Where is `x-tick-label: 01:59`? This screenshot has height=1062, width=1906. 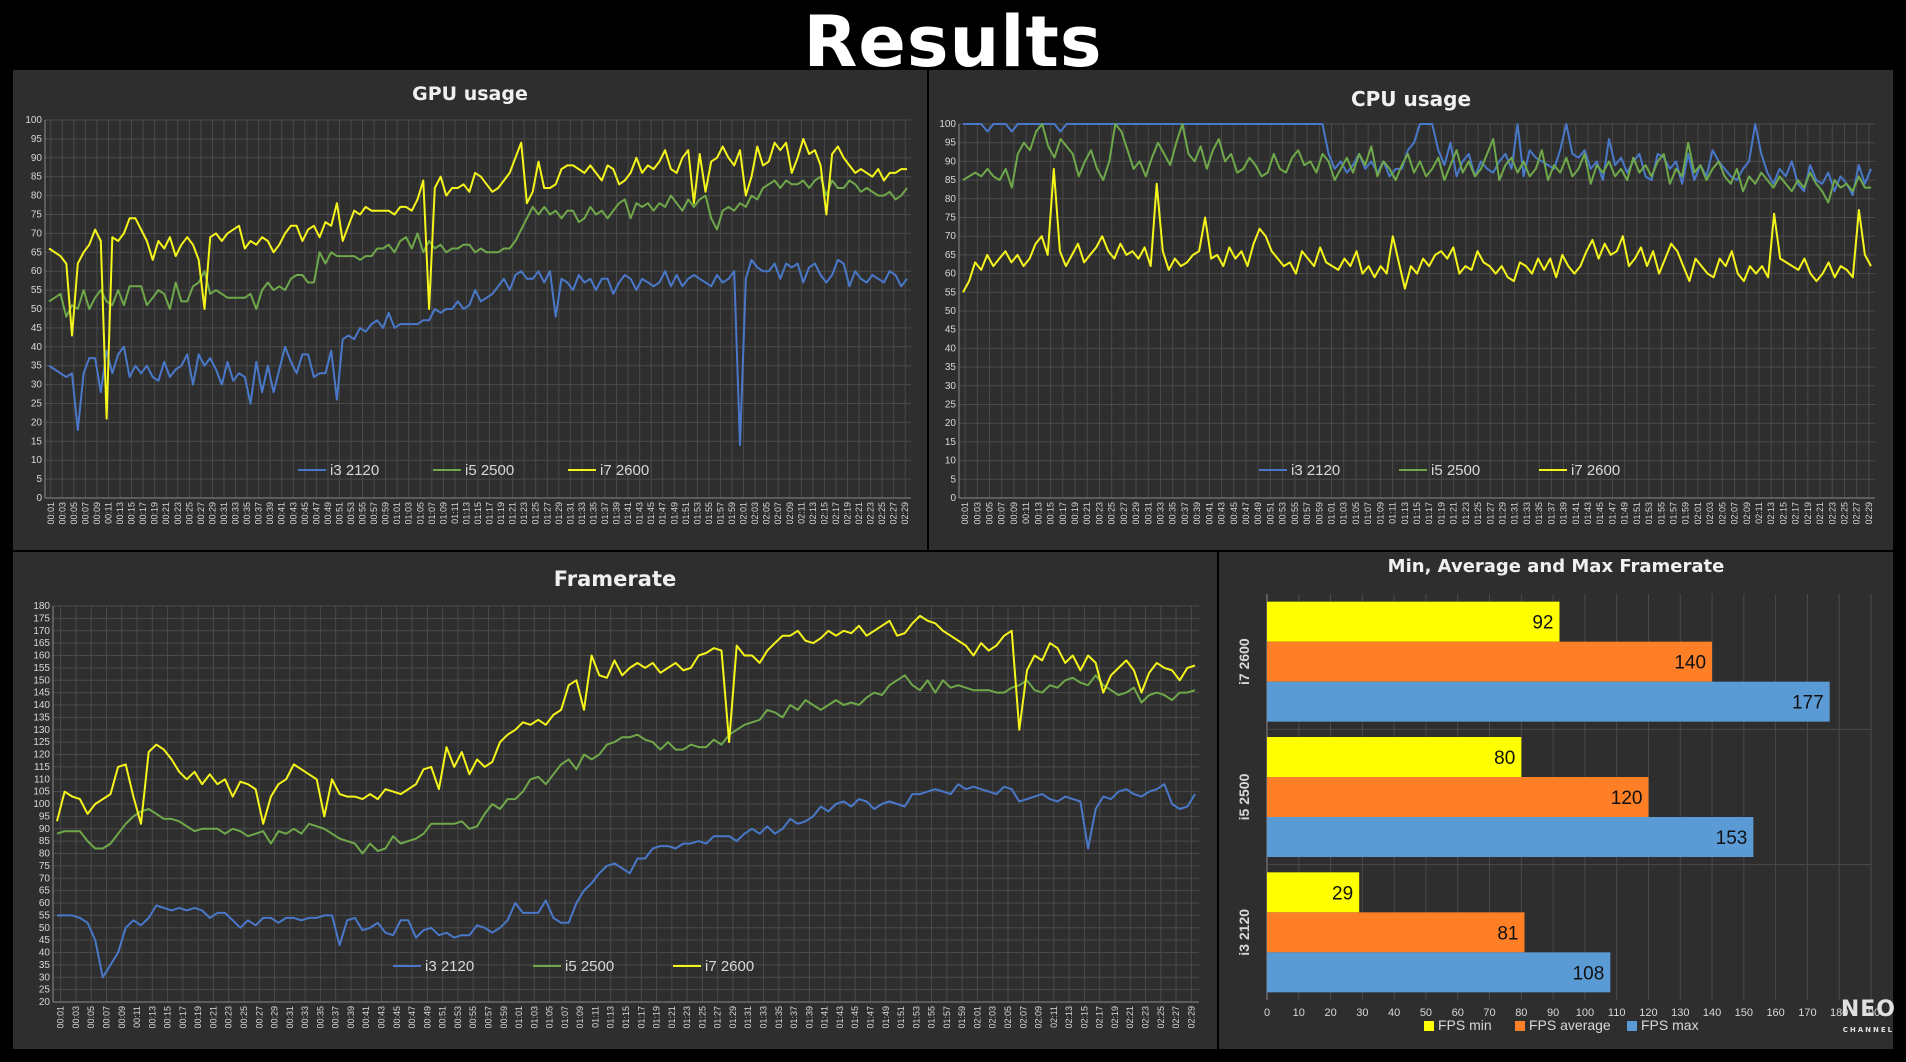 x-tick-label: 01:59 is located at coordinates (732, 513).